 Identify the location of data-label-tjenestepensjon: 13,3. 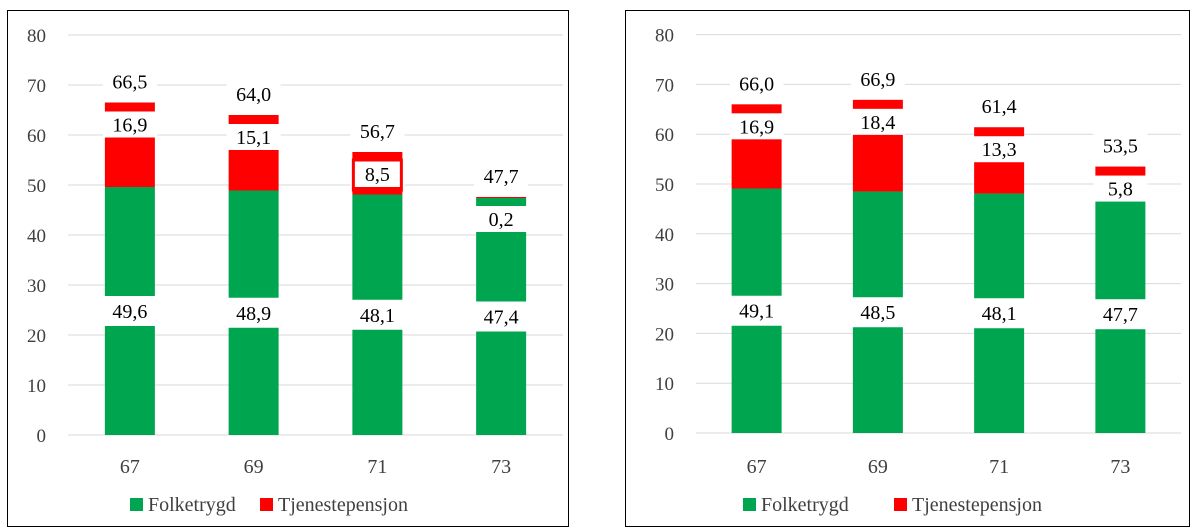
(999, 150).